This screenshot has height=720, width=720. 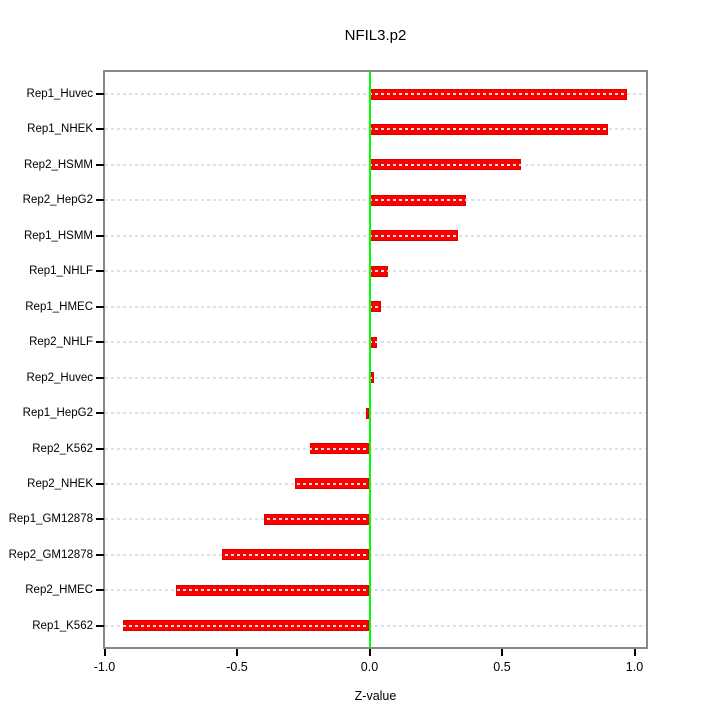 I want to click on y-tick-label: Rep2_NHLF, so click(x=61, y=342).